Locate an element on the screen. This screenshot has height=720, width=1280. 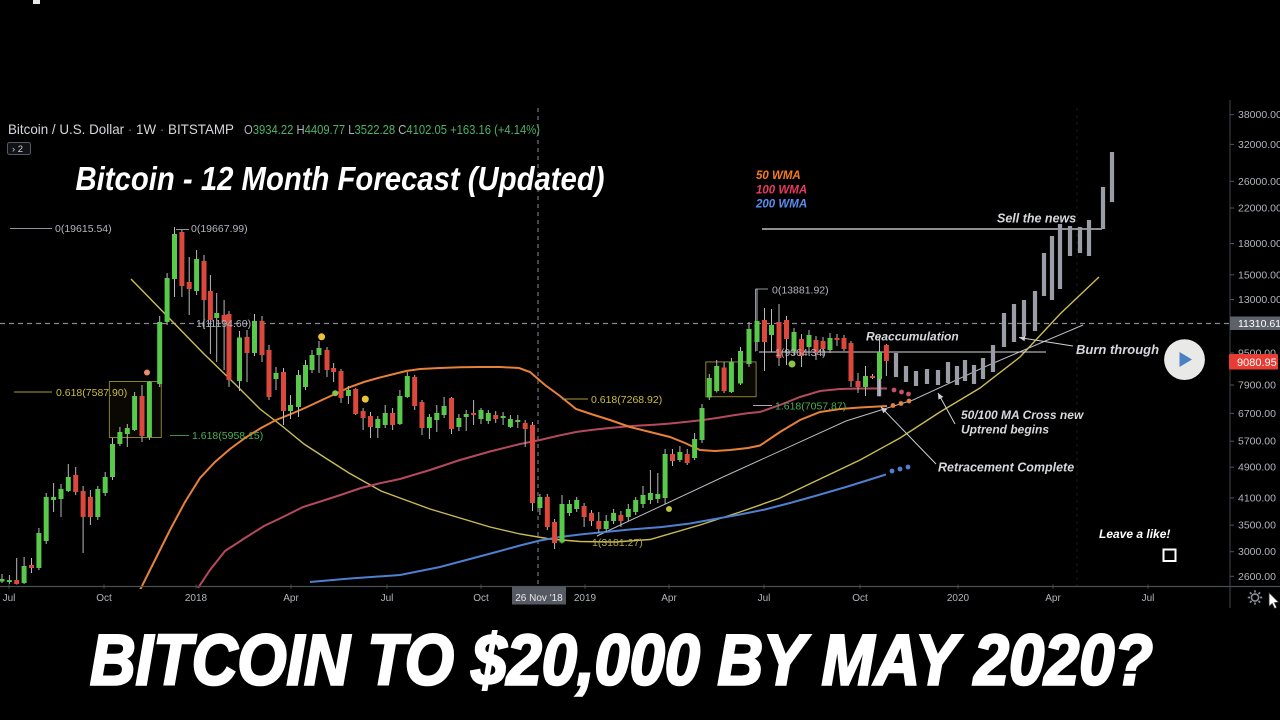
svg-text: 7900.00 is located at coordinates (1257, 386).